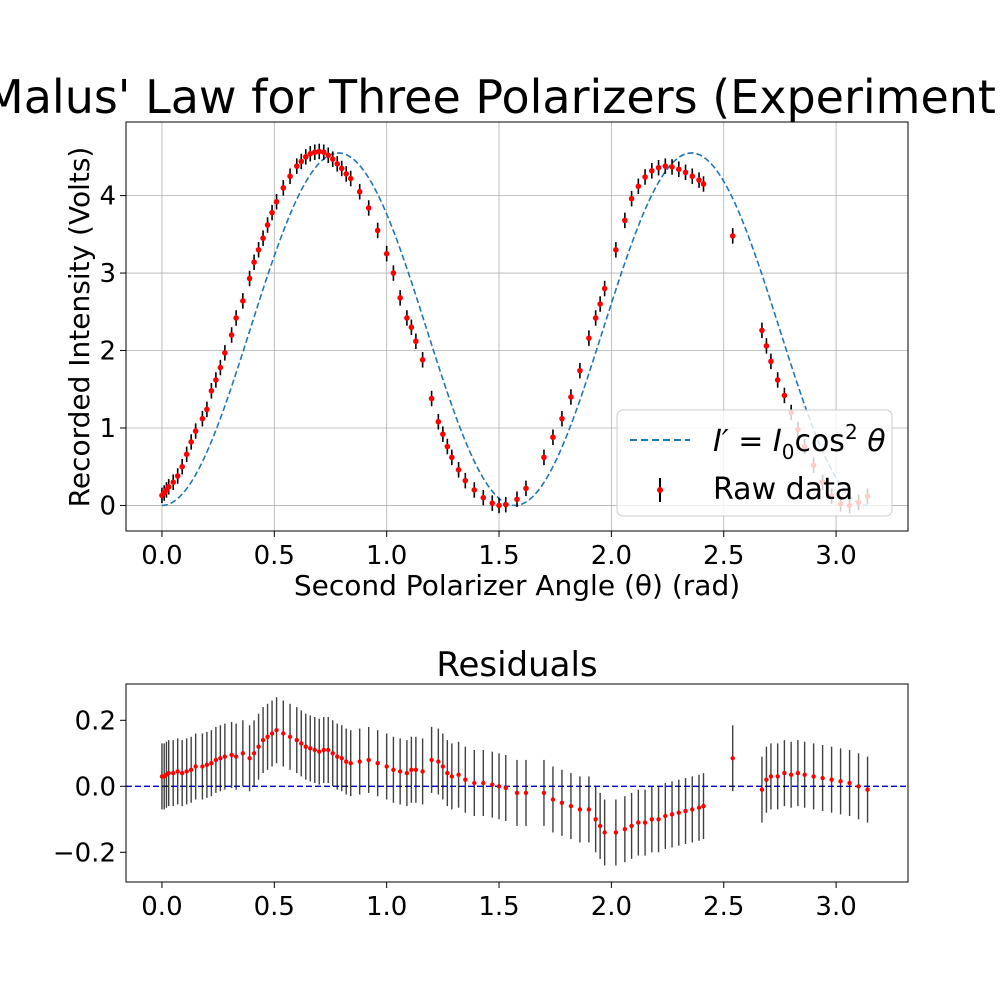 Image resolution: width=1008 pixels, height=1008 pixels. Describe the element at coordinates (107, 274) in the screenshot. I see `y-tick-label: 3` at that location.